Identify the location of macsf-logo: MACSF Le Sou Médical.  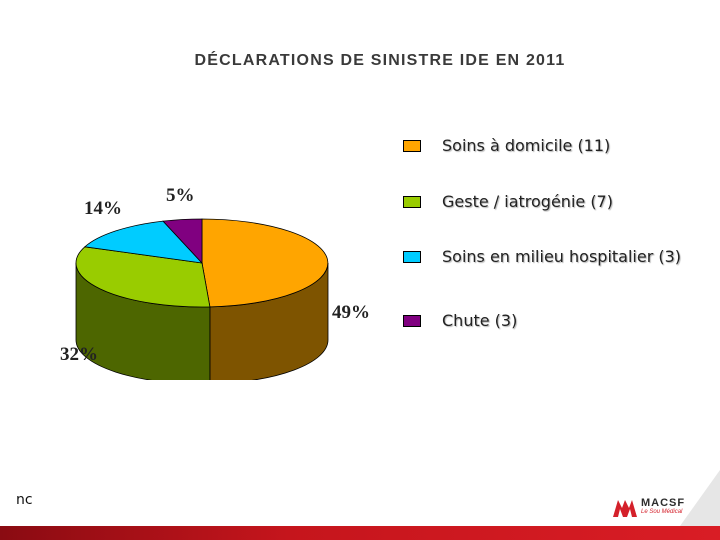
(652, 508).